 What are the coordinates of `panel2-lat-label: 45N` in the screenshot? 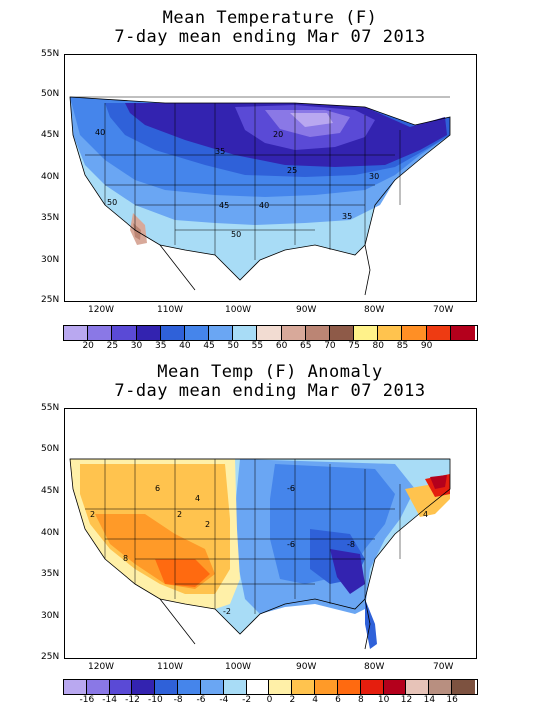 It's located at (50, 491).